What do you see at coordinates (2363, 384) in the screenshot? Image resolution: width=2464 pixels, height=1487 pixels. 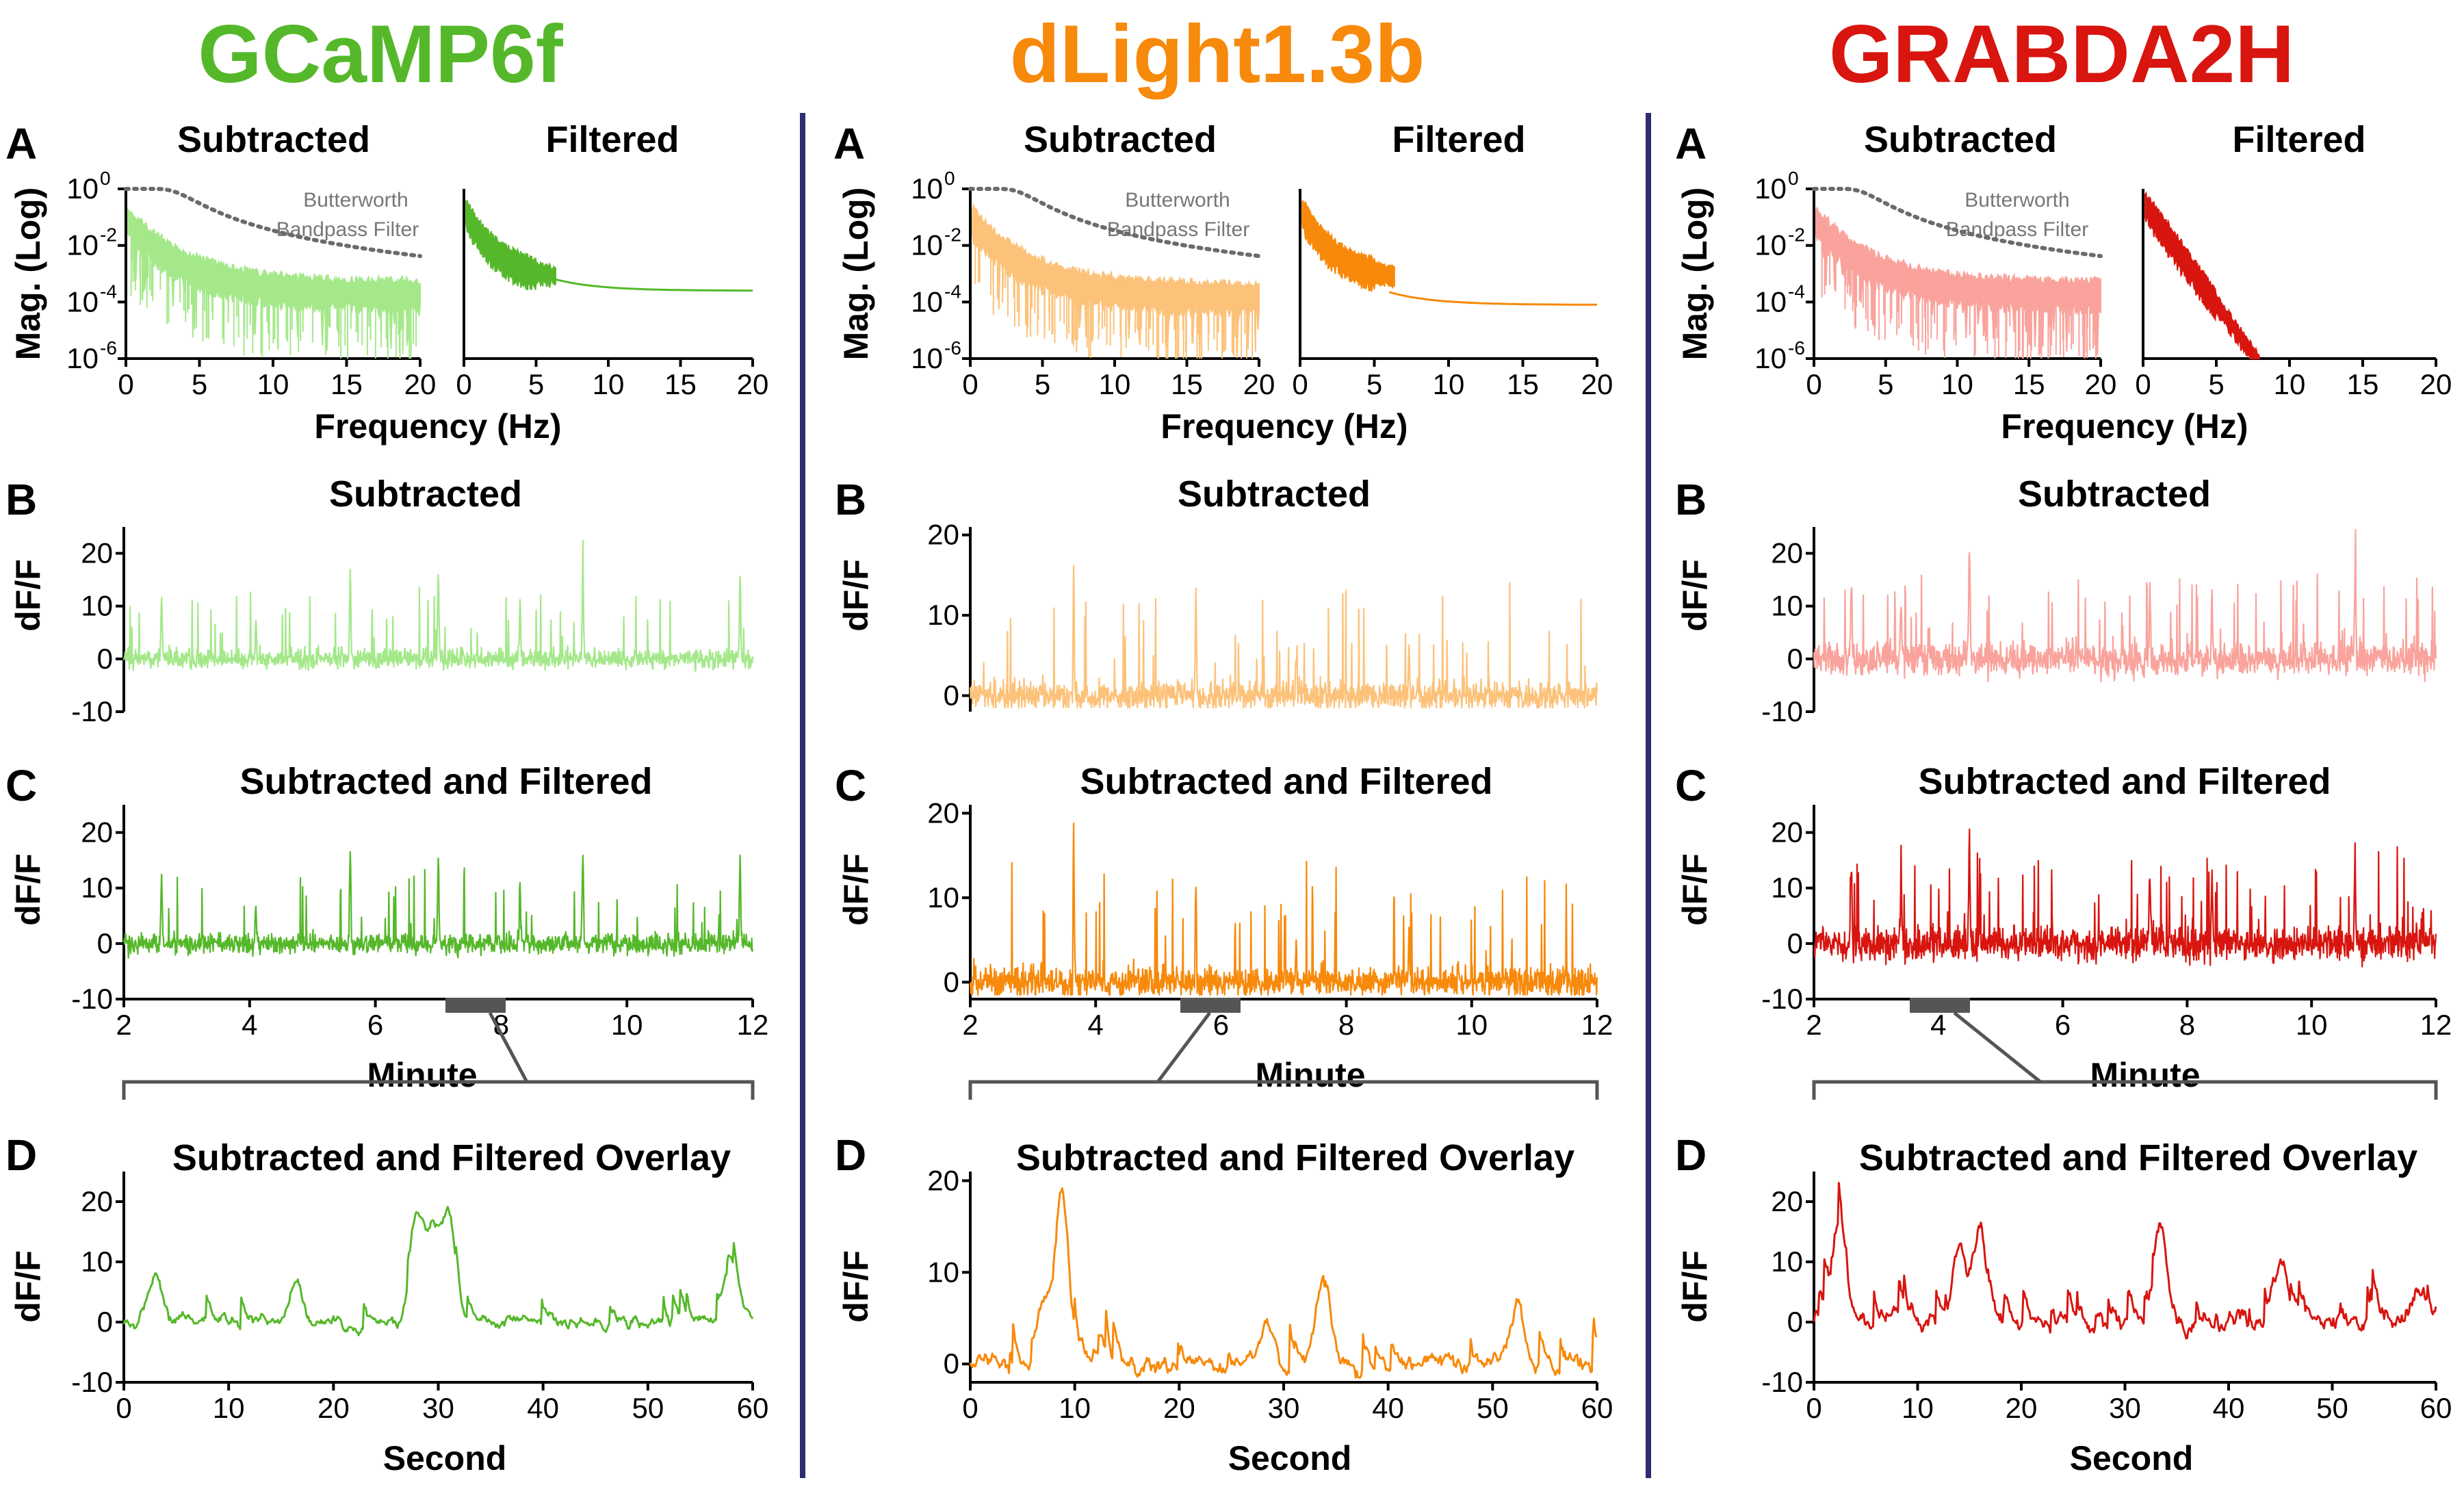 I see `x-tick-label: 15` at bounding box center [2363, 384].